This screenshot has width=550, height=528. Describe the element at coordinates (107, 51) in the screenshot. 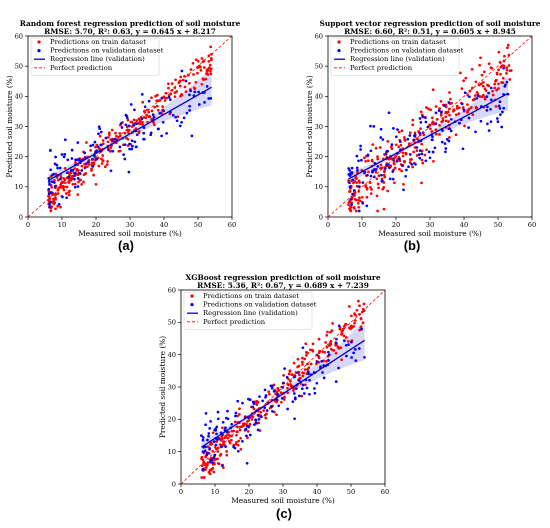

I see `legend-entry: Predictions on validation dataset` at that location.